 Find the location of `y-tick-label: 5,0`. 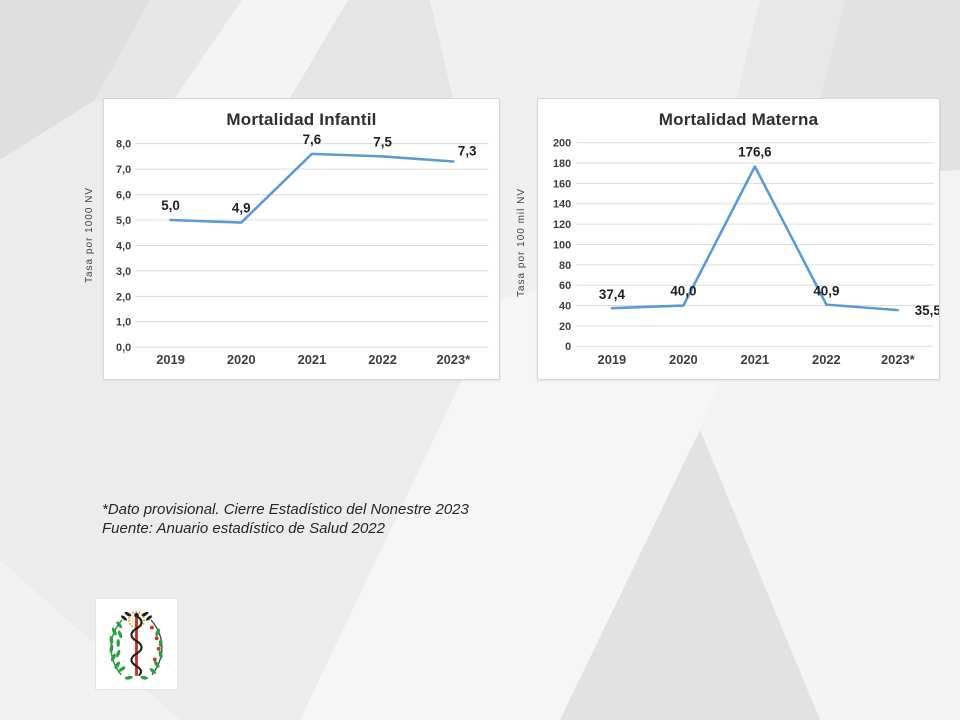

y-tick-label: 5,0 is located at coordinates (123, 221).